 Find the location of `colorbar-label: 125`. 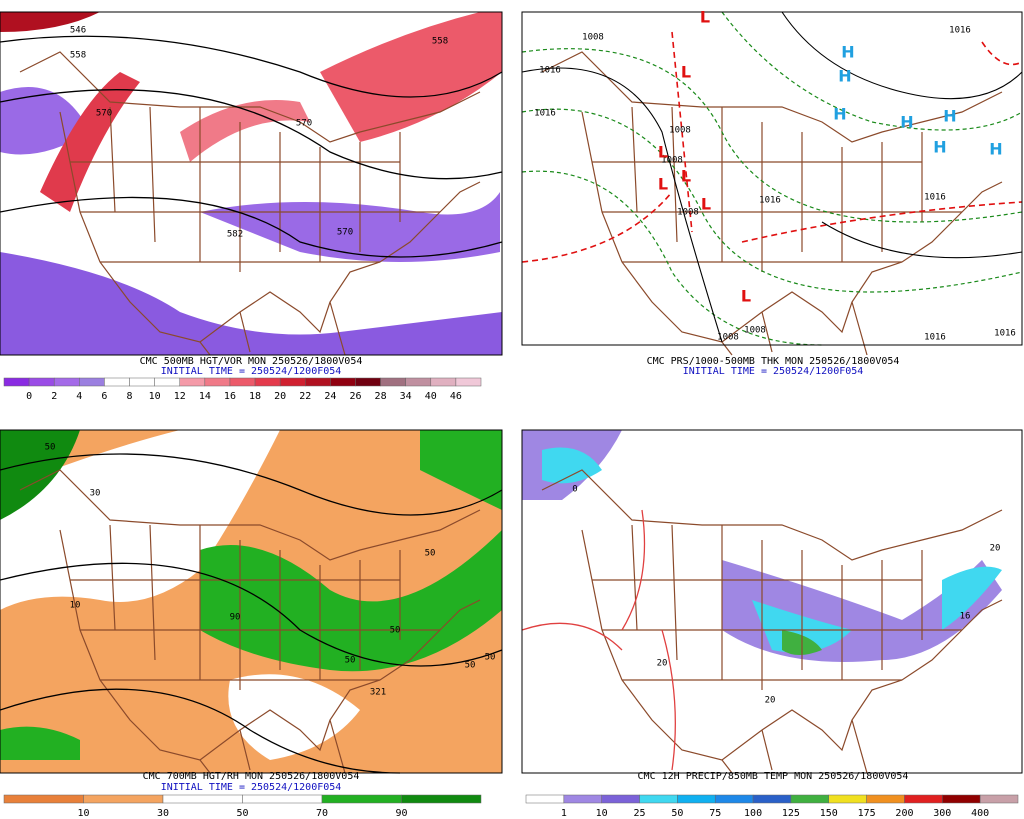

colorbar-label: 125 is located at coordinates (791, 813).